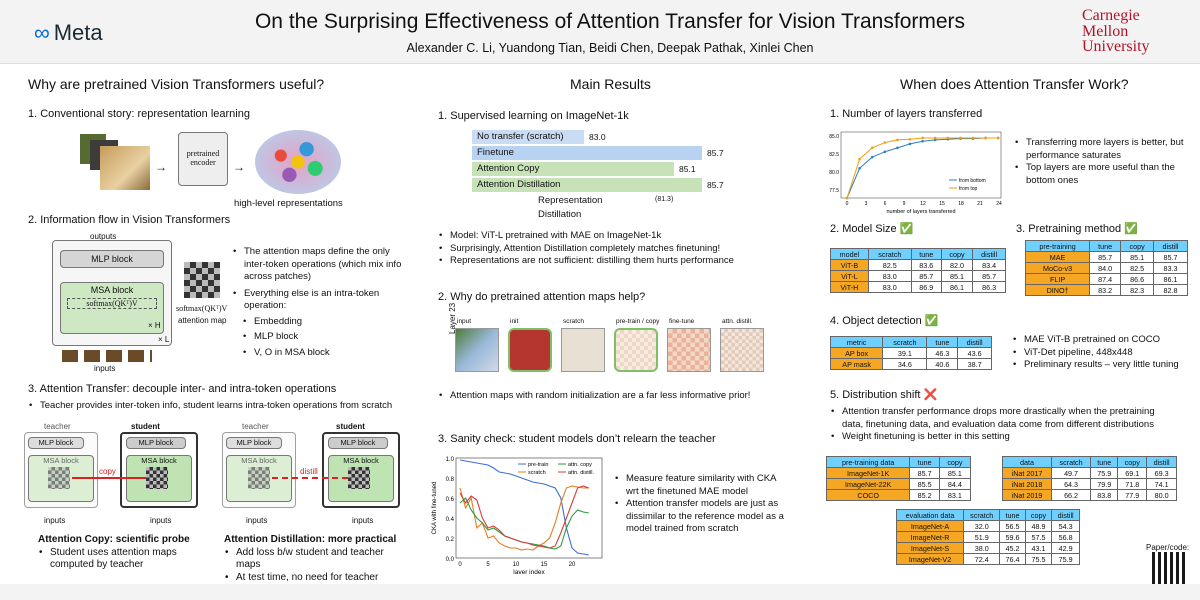 The width and height of the screenshot is (1200, 600). What do you see at coordinates (1102, 340) in the screenshot?
I see `bullet: MAE ViT-B pretrained on COCO` at bounding box center [1102, 340].